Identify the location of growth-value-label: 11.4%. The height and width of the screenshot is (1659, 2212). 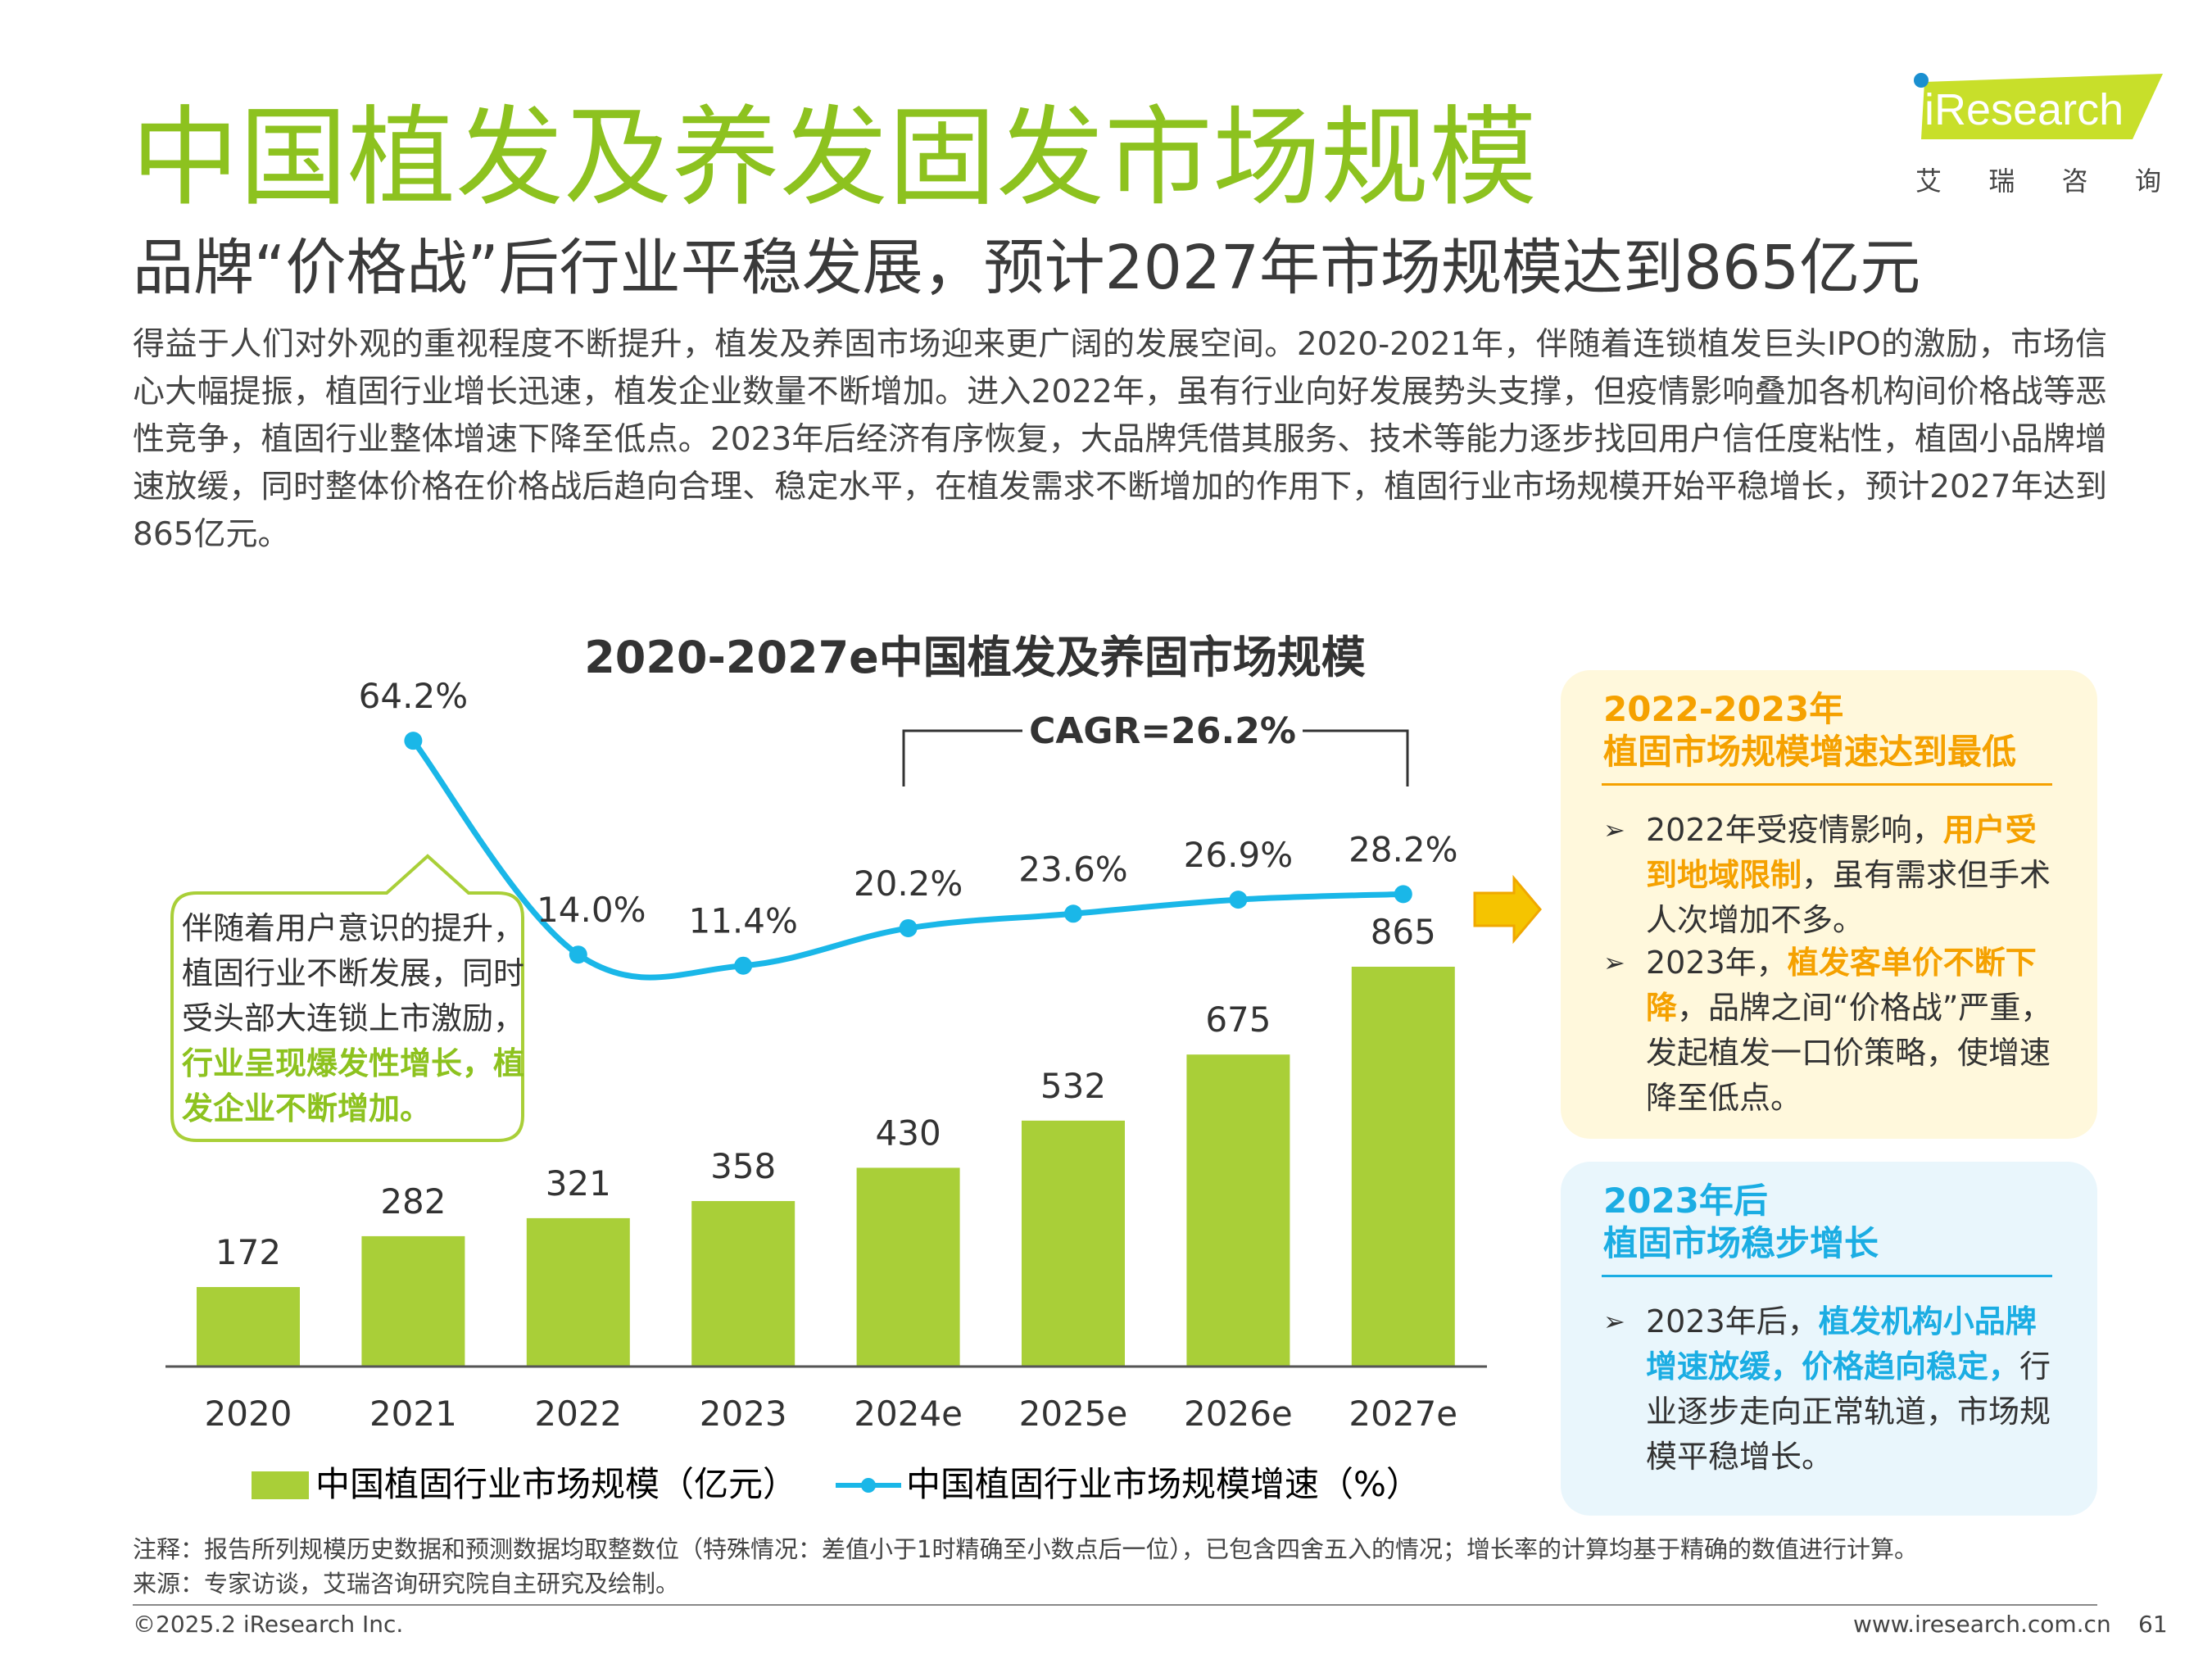
(742, 921).